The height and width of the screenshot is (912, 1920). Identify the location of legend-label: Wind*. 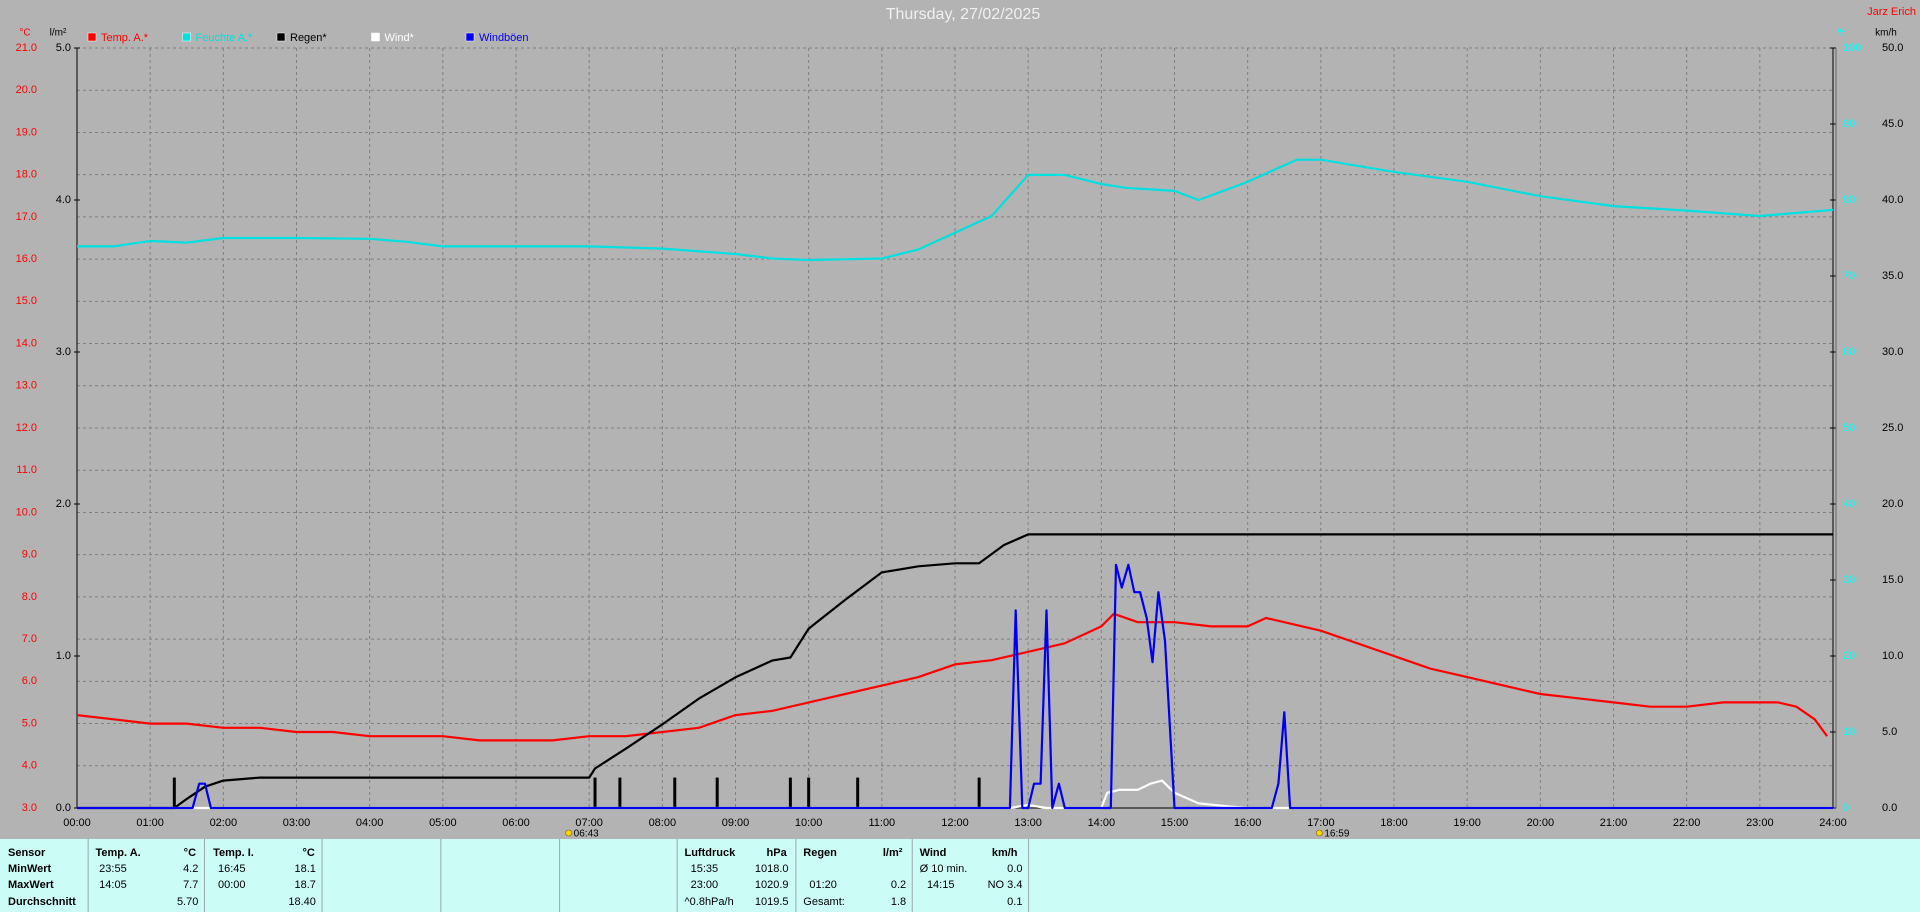
(400, 38).